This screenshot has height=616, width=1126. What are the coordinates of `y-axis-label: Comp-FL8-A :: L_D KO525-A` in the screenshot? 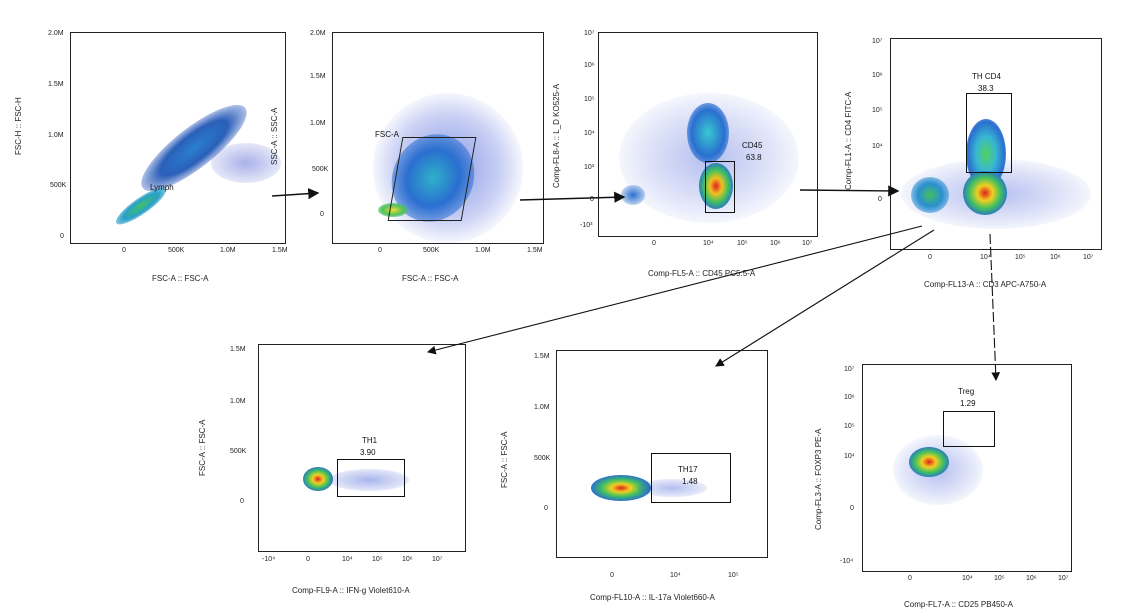 It's located at (556, 135).